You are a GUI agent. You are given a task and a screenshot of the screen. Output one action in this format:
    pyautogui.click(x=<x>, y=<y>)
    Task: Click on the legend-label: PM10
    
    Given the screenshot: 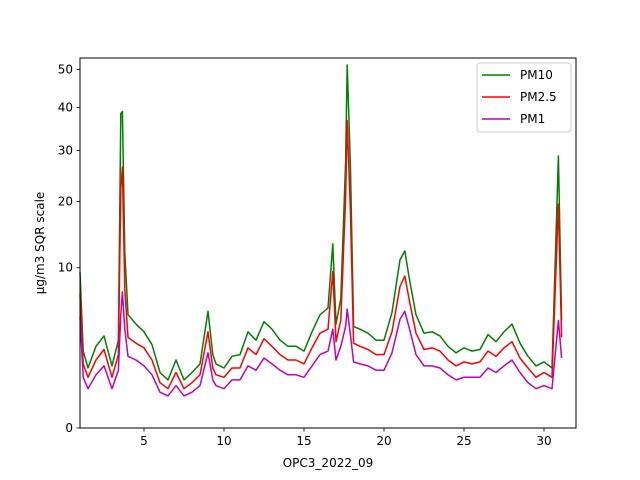 What is the action you would take?
    pyautogui.click(x=536, y=75)
    